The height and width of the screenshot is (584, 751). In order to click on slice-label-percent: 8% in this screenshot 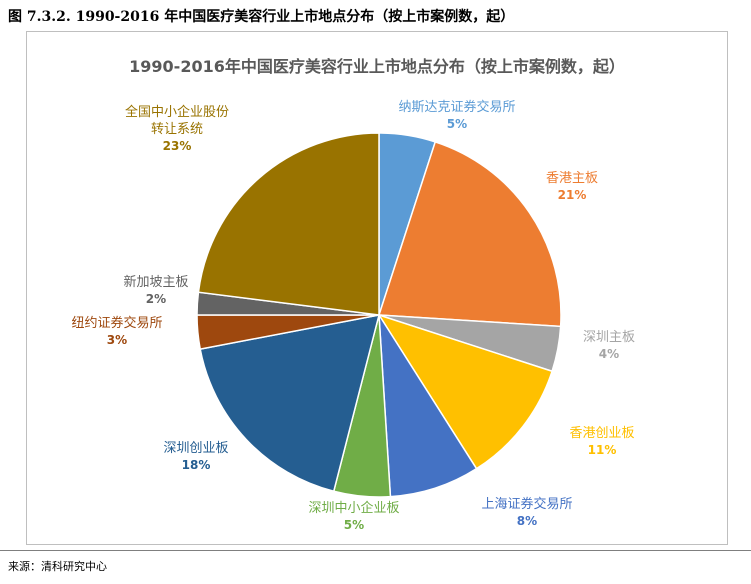, I will do `click(527, 521)`.